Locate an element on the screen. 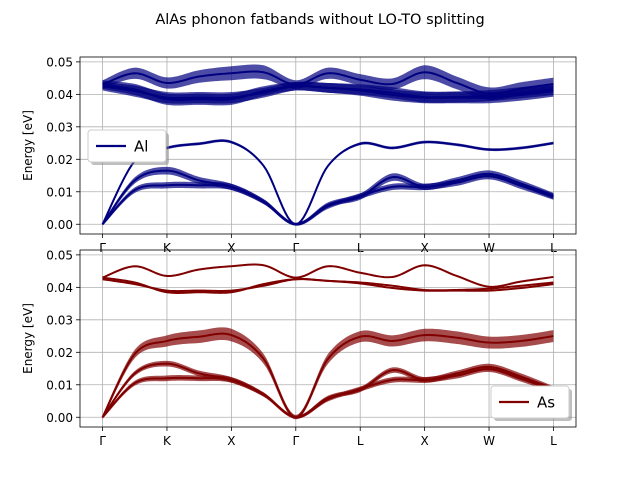 The width and height of the screenshot is (640, 480). legend: As is located at coordinates (531, 403).